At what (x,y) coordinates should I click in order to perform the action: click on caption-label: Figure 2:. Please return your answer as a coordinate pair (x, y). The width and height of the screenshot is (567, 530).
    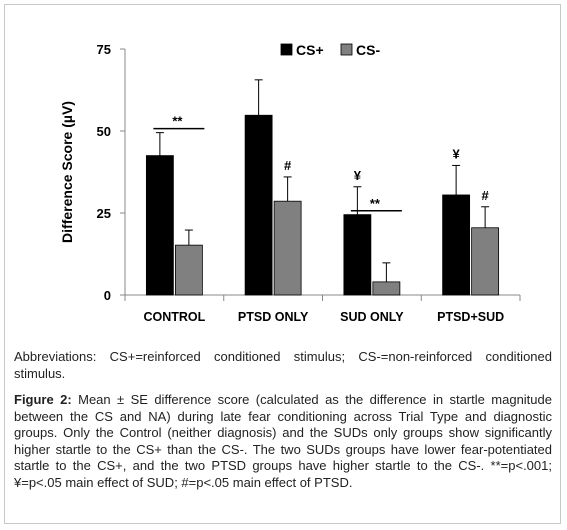
    Looking at the image, I should click on (43, 399).